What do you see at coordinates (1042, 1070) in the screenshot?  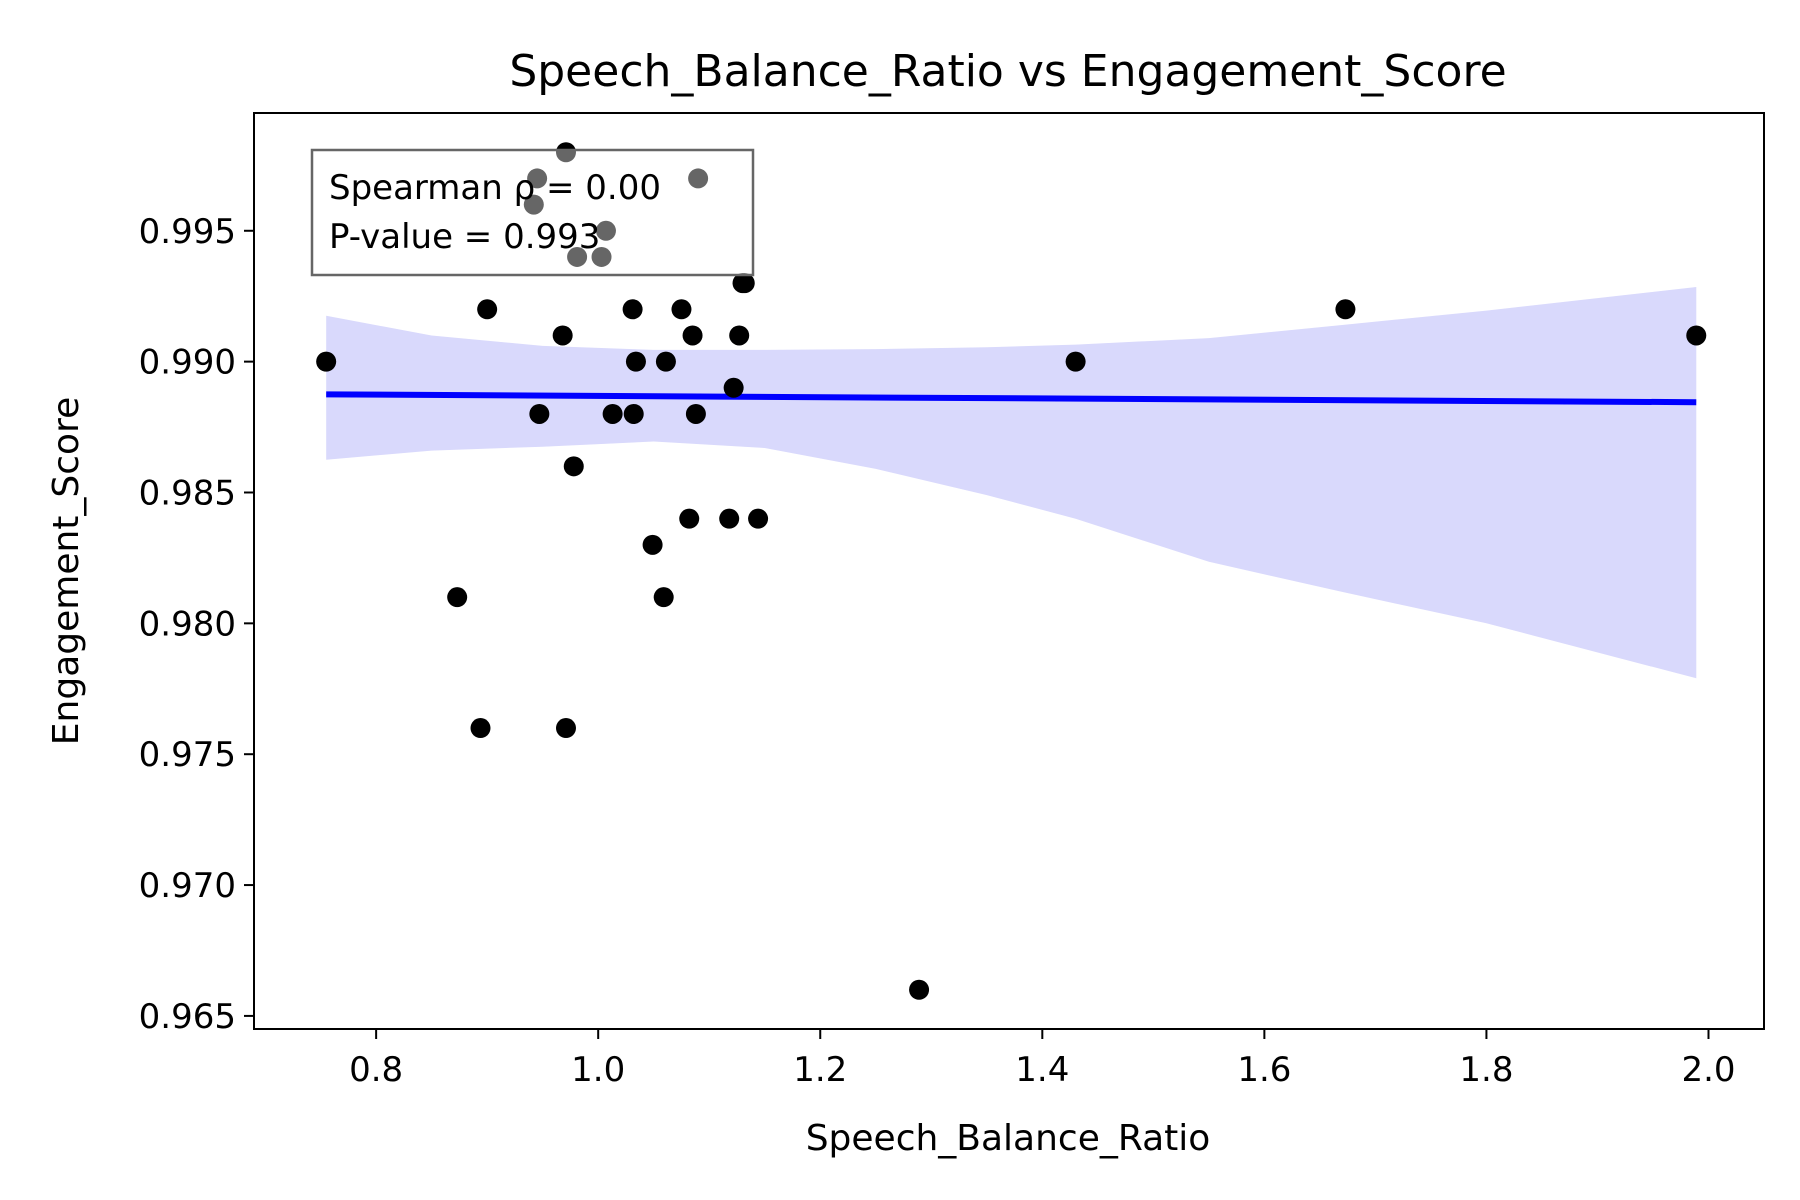 I see `x-tick-label: 1.4` at bounding box center [1042, 1070].